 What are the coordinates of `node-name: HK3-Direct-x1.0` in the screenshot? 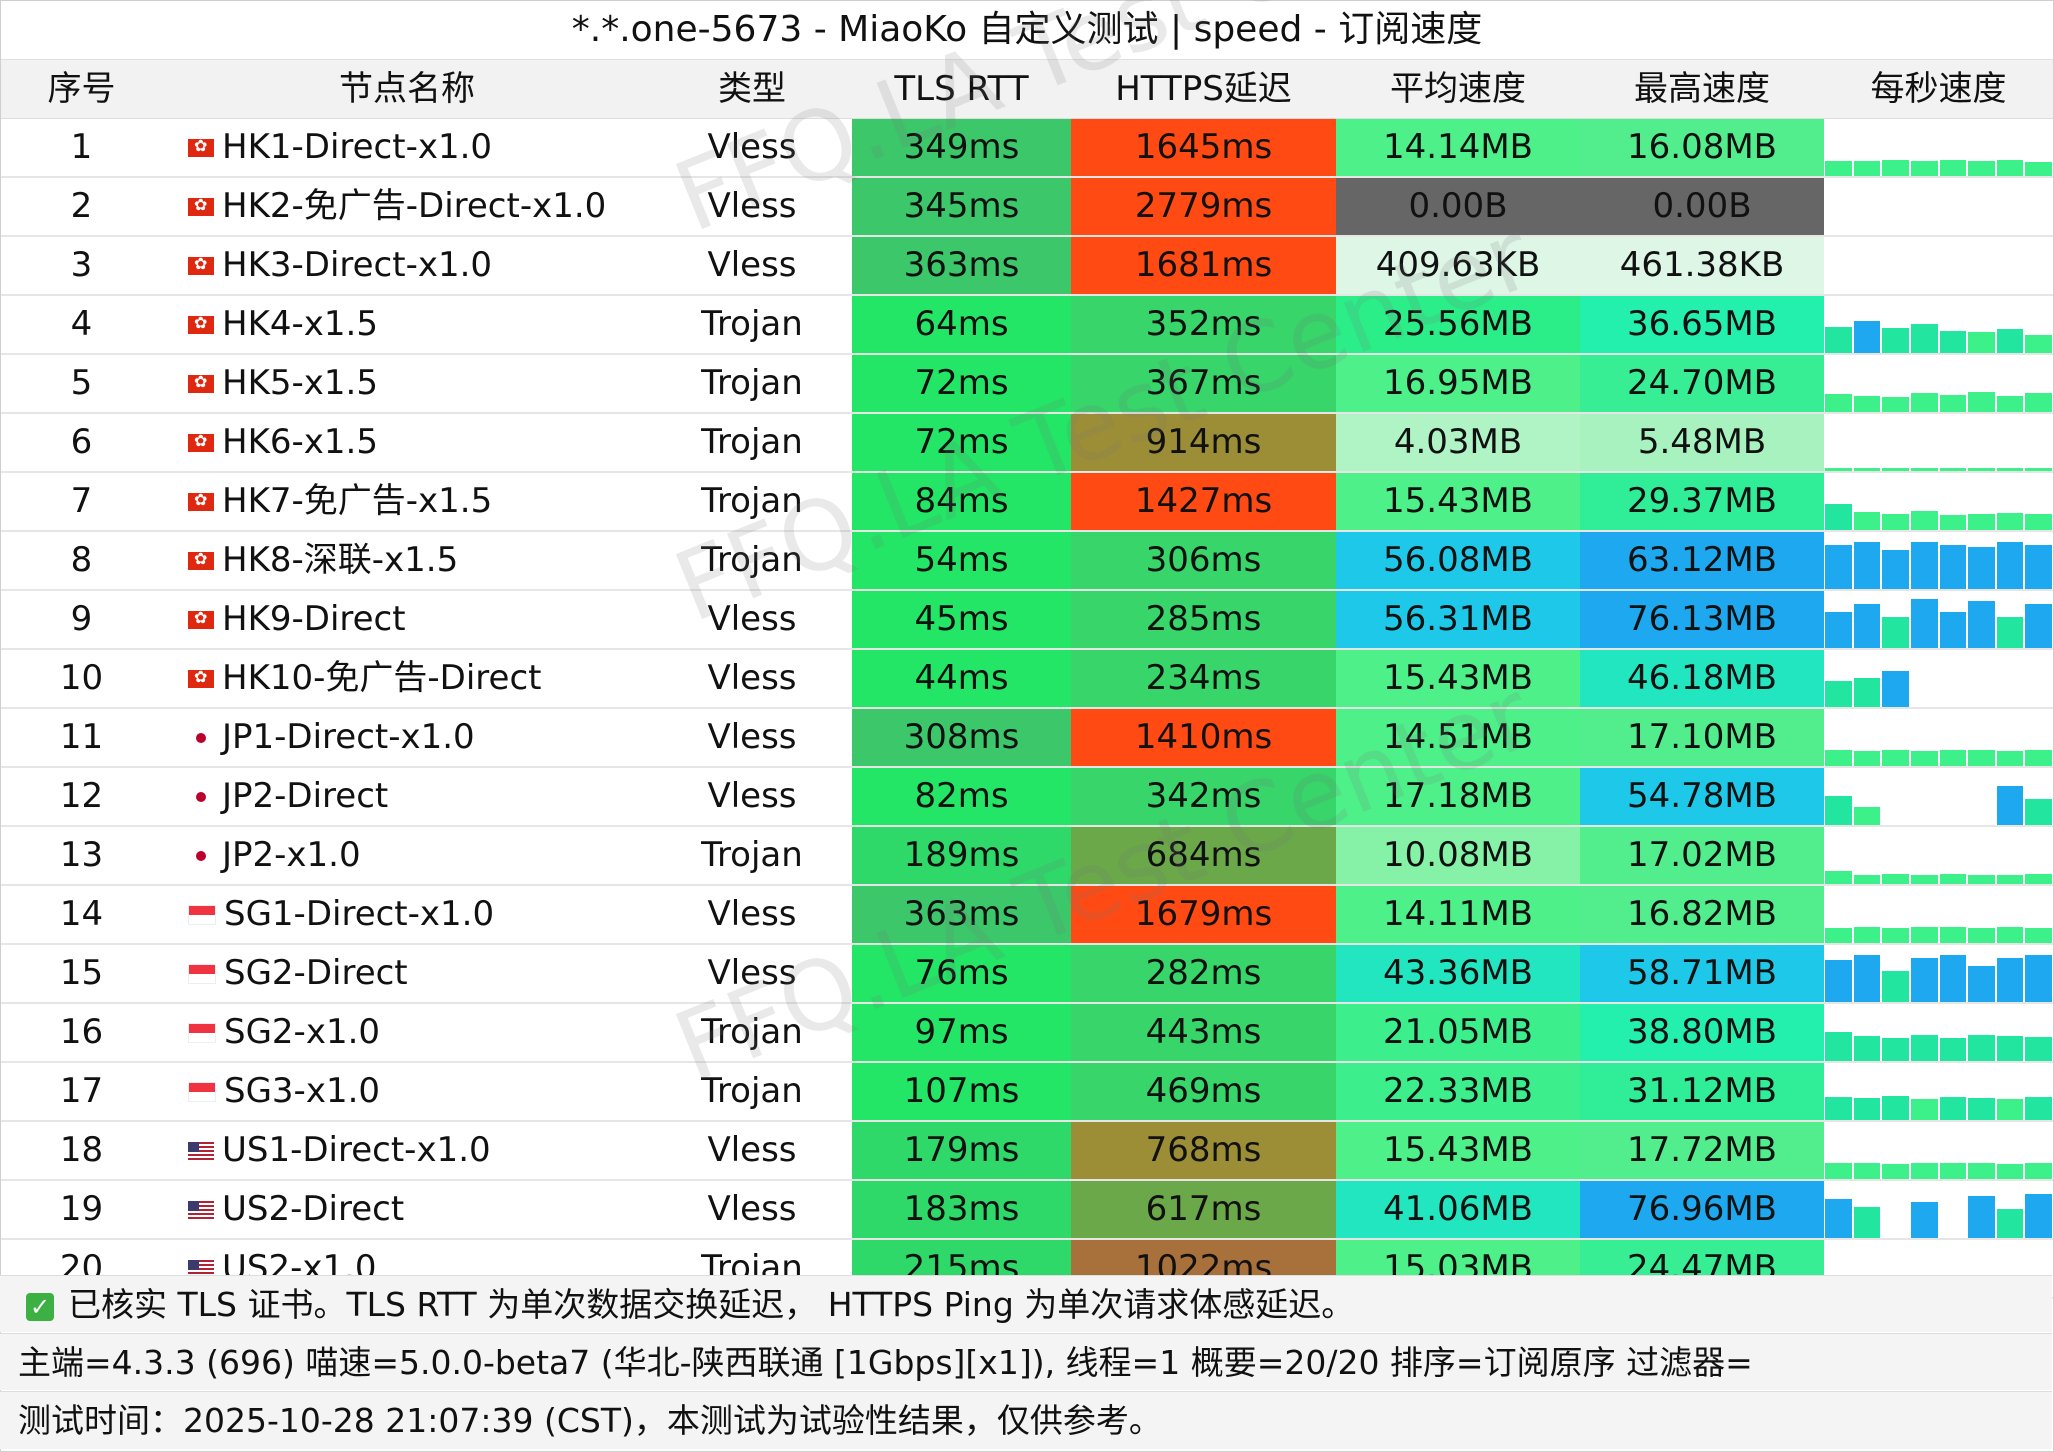 It's located at (357, 265).